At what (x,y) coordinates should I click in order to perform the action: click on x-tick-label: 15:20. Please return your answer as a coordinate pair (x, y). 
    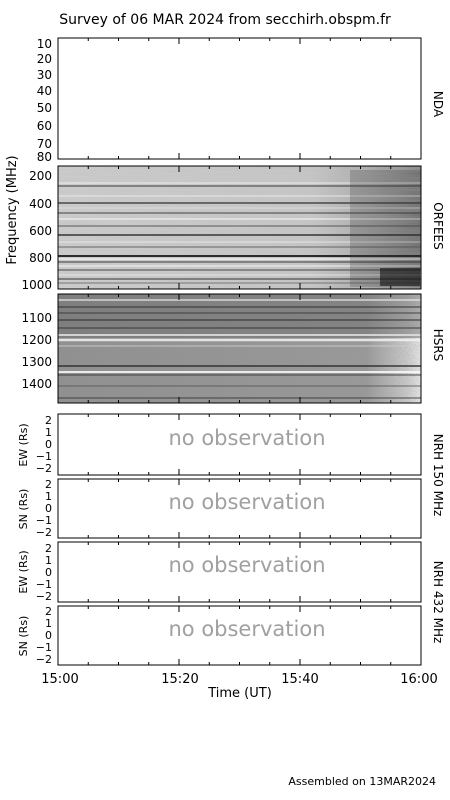
    Looking at the image, I should click on (179, 679).